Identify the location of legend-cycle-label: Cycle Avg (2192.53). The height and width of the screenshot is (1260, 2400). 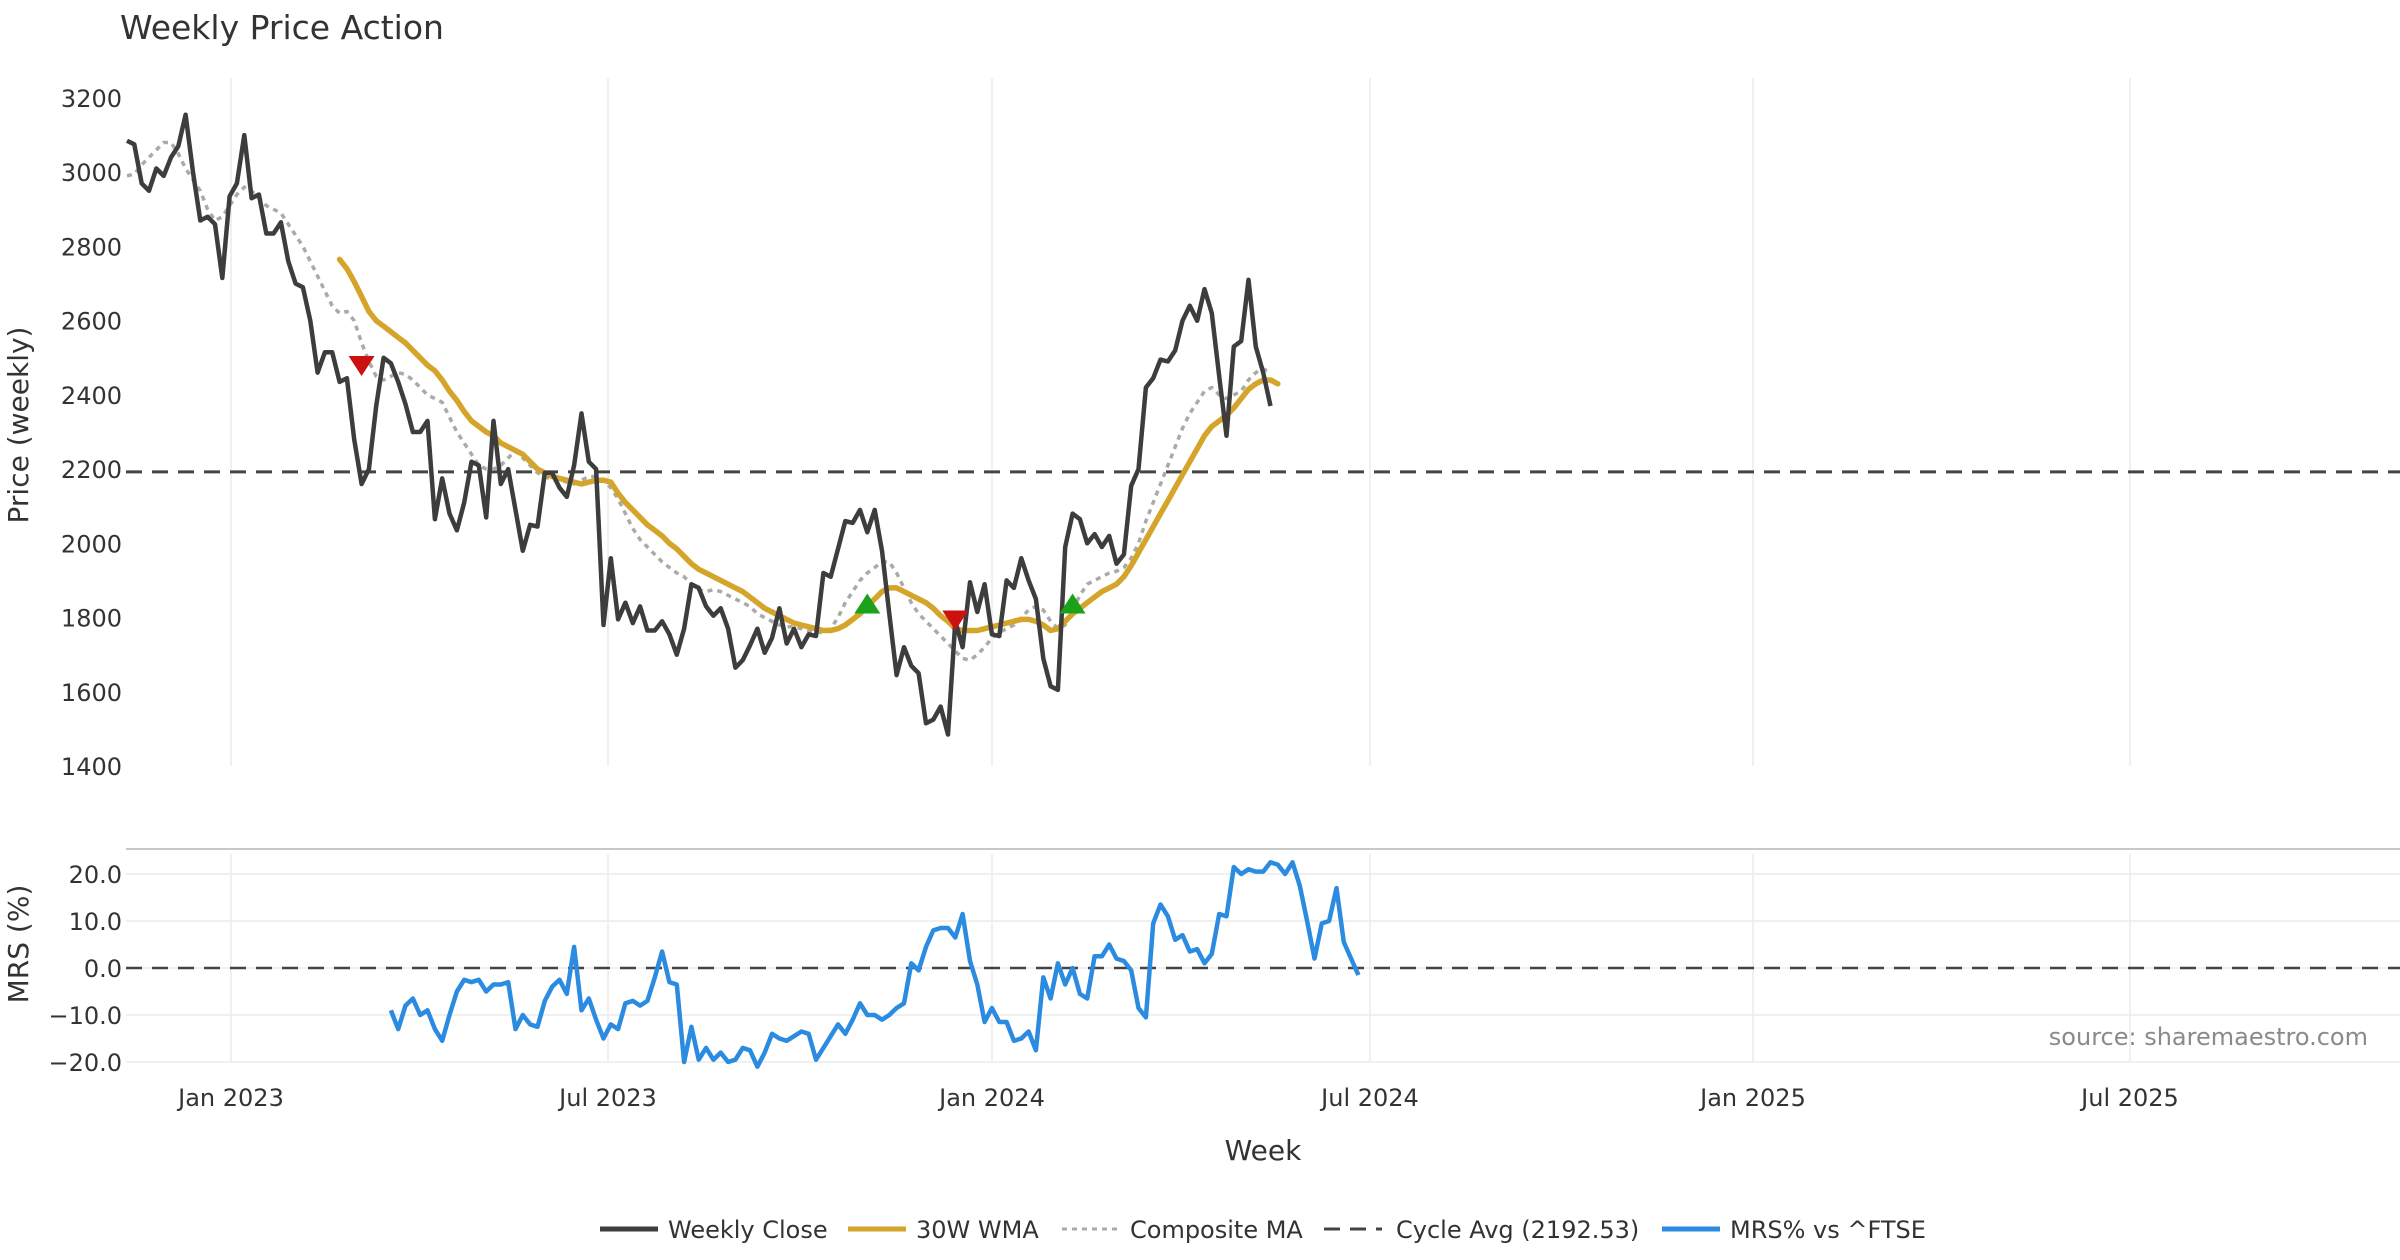
(1517, 1230).